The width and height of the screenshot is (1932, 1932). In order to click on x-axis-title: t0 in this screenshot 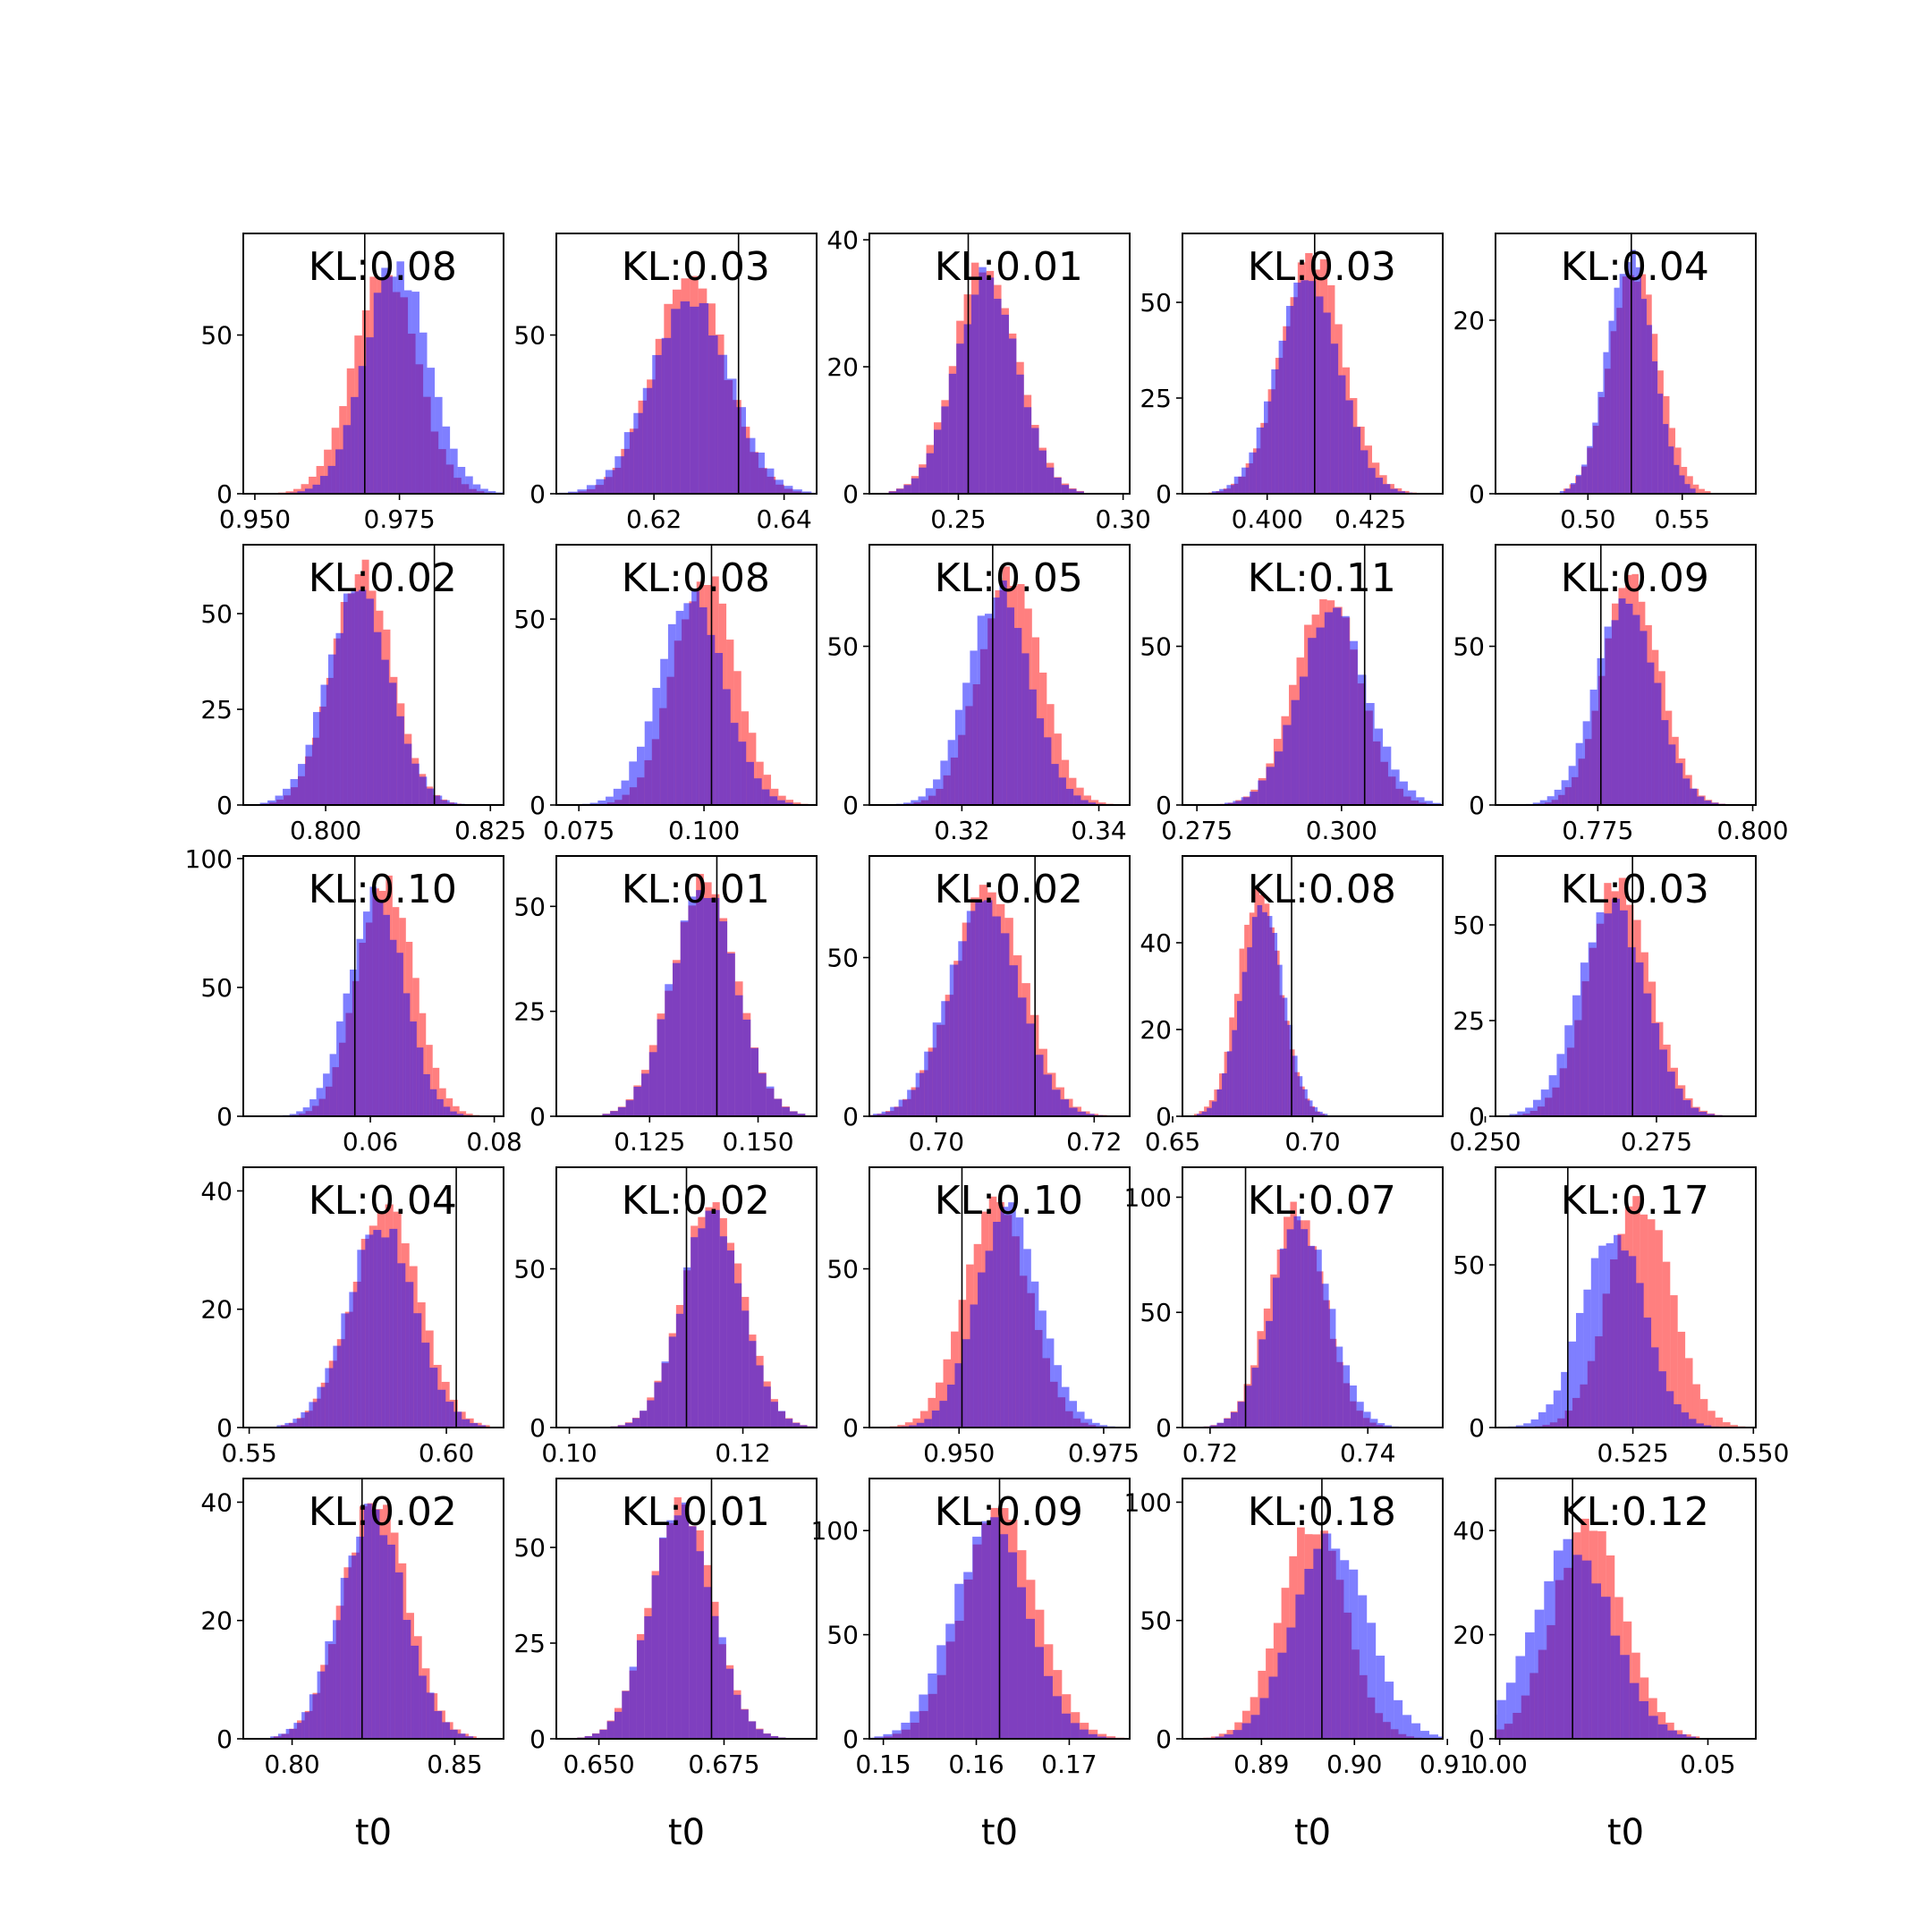, I will do `click(999, 1832)`.